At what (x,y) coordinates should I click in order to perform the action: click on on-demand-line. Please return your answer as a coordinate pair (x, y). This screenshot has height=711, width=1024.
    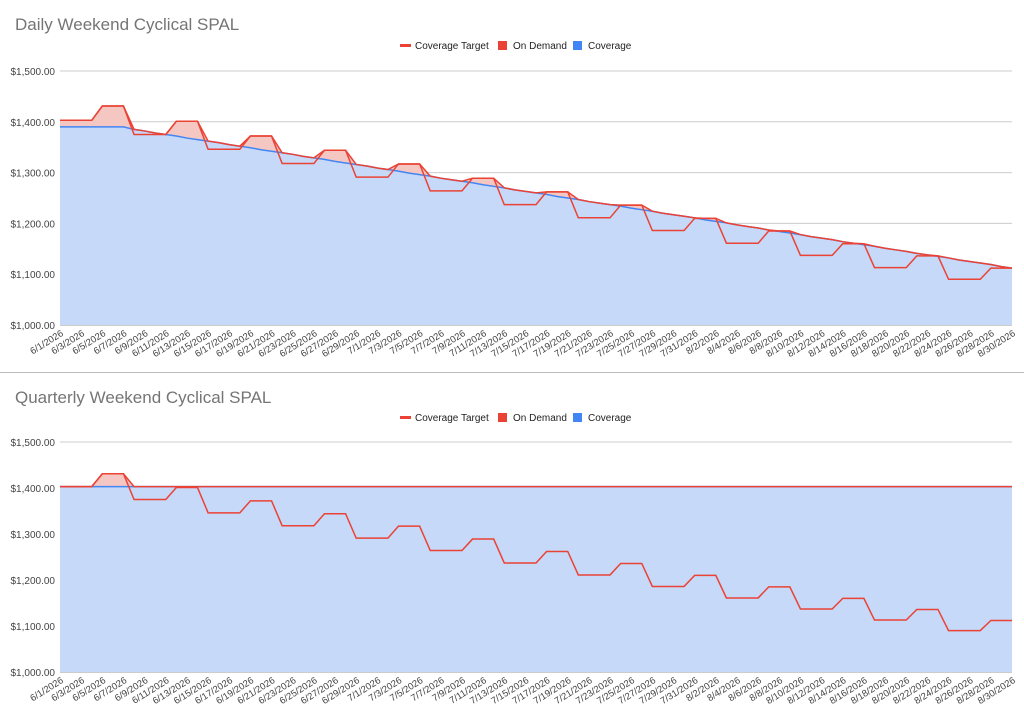
    Looking at the image, I should click on (536, 480).